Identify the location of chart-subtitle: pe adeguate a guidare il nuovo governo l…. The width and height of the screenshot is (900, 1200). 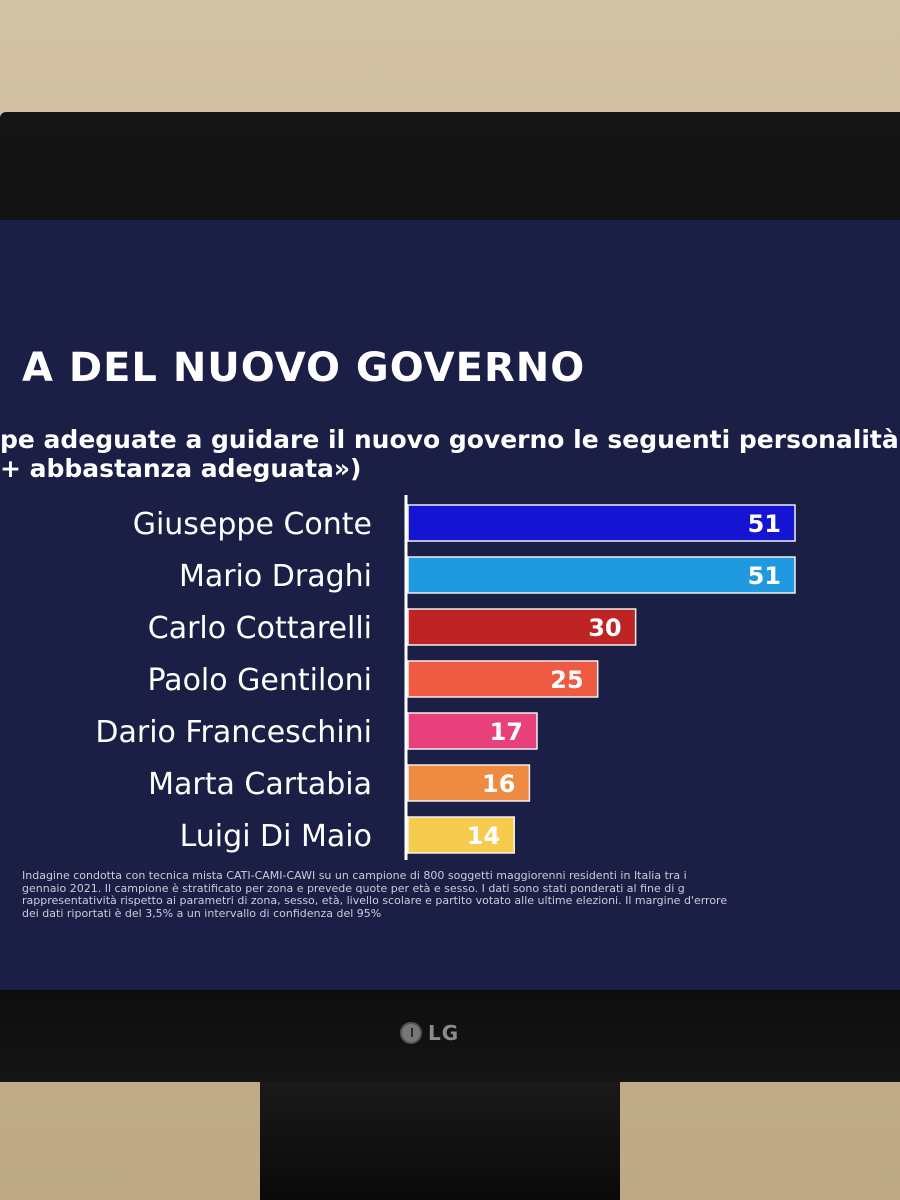
(449, 454).